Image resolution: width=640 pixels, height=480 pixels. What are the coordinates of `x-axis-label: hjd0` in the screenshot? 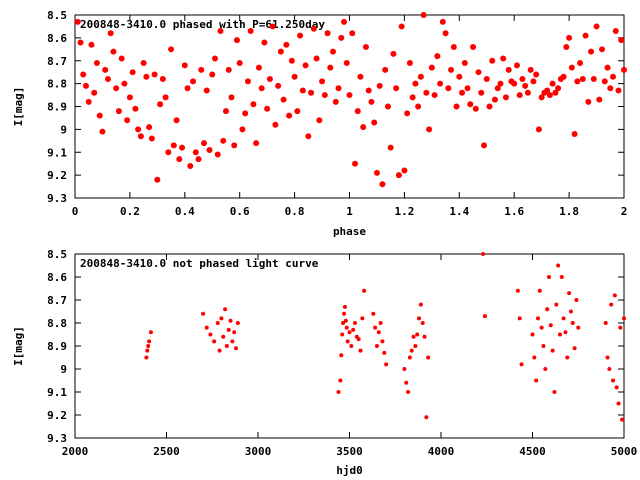 It's located at (349, 470).